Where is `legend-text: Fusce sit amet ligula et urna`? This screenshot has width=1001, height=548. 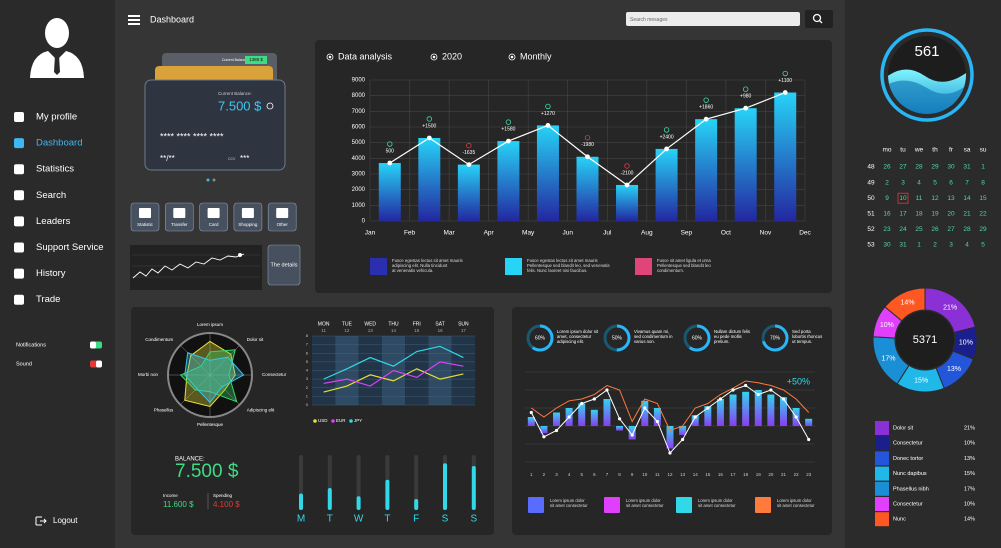
legend-text: Fusce sit amet ligula et urna is located at coordinates (684, 260).